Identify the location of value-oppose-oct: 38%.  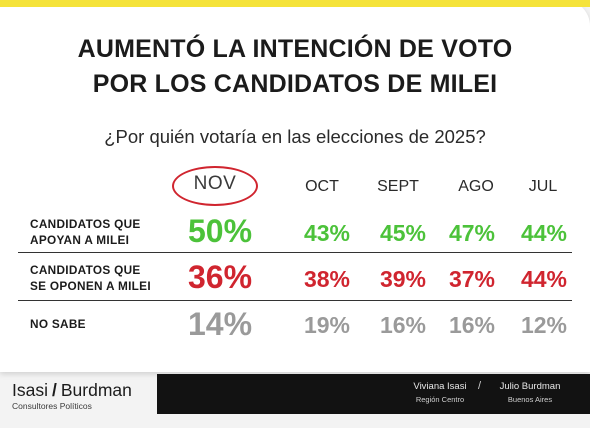
(327, 279).